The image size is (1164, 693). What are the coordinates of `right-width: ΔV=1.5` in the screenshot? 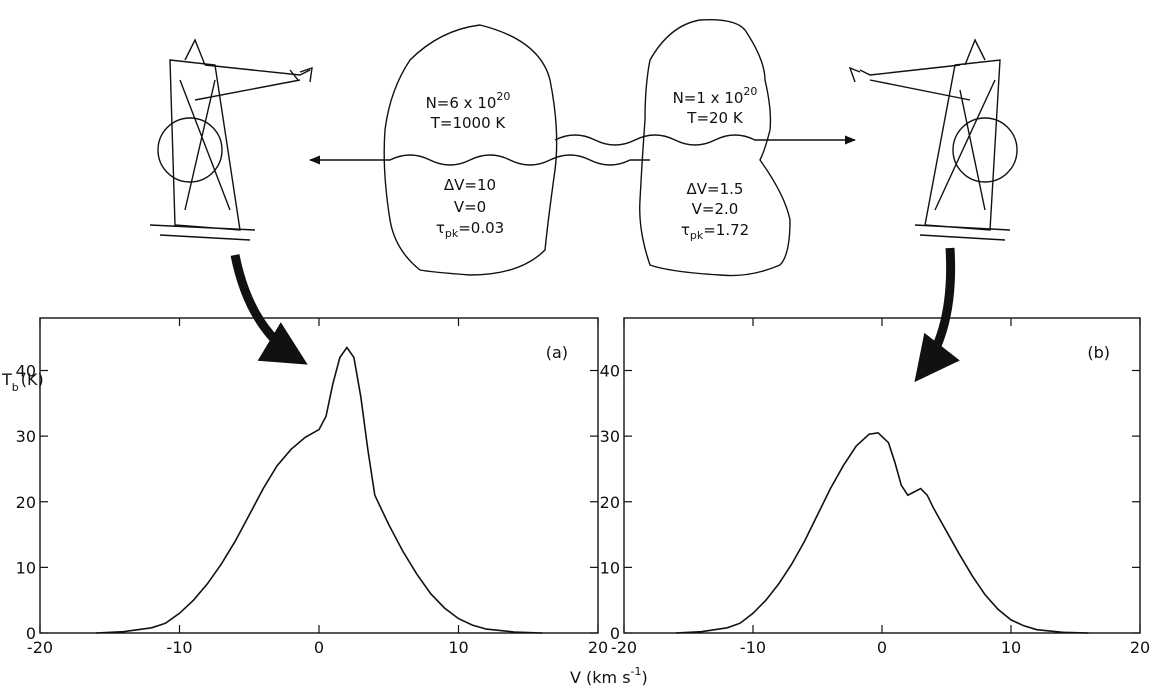 It's located at (715, 189).